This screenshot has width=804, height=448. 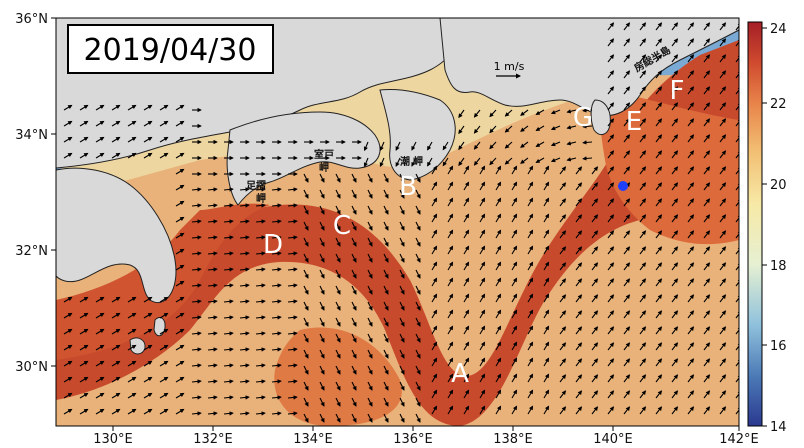 What do you see at coordinates (778, 427) in the screenshot?
I see `colorbar-tick-label: 14` at bounding box center [778, 427].